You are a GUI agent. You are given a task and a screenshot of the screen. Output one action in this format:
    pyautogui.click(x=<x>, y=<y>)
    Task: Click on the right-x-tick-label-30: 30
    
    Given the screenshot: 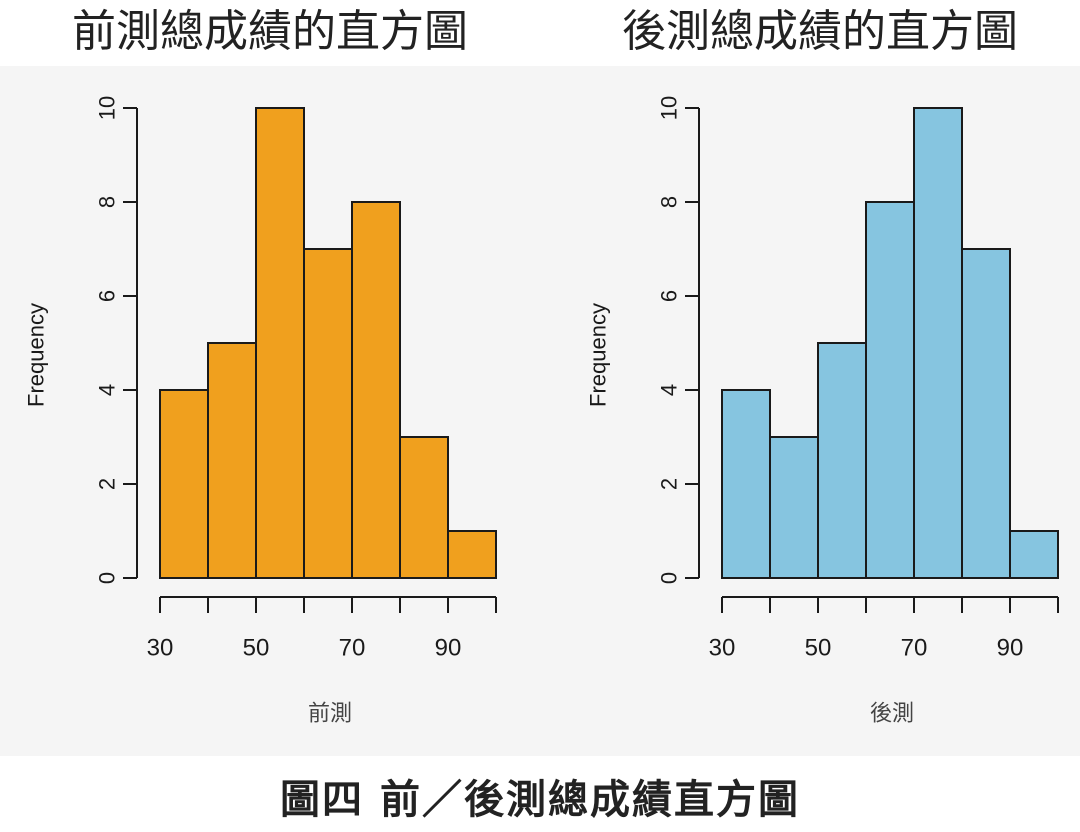 What is the action you would take?
    pyautogui.click(x=722, y=648)
    